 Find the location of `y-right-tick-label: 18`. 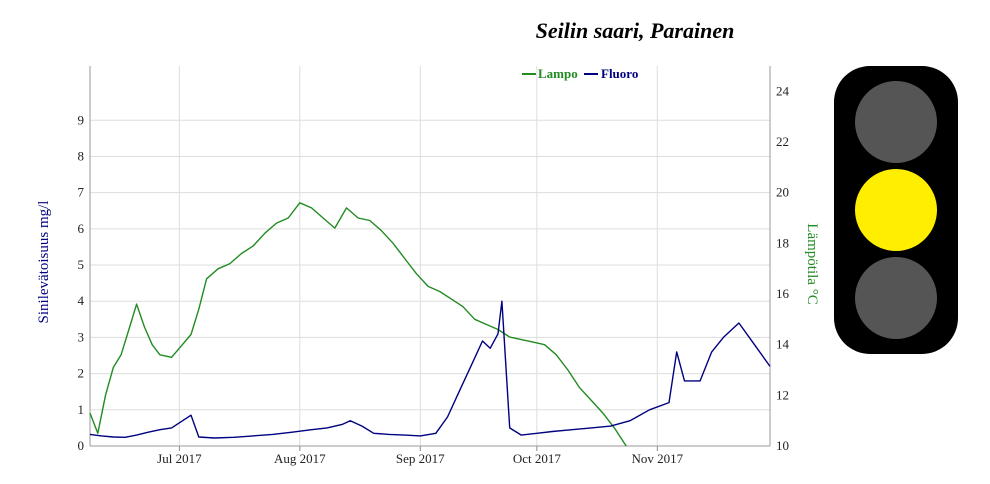

y-right-tick-label: 18 is located at coordinates (782, 242).